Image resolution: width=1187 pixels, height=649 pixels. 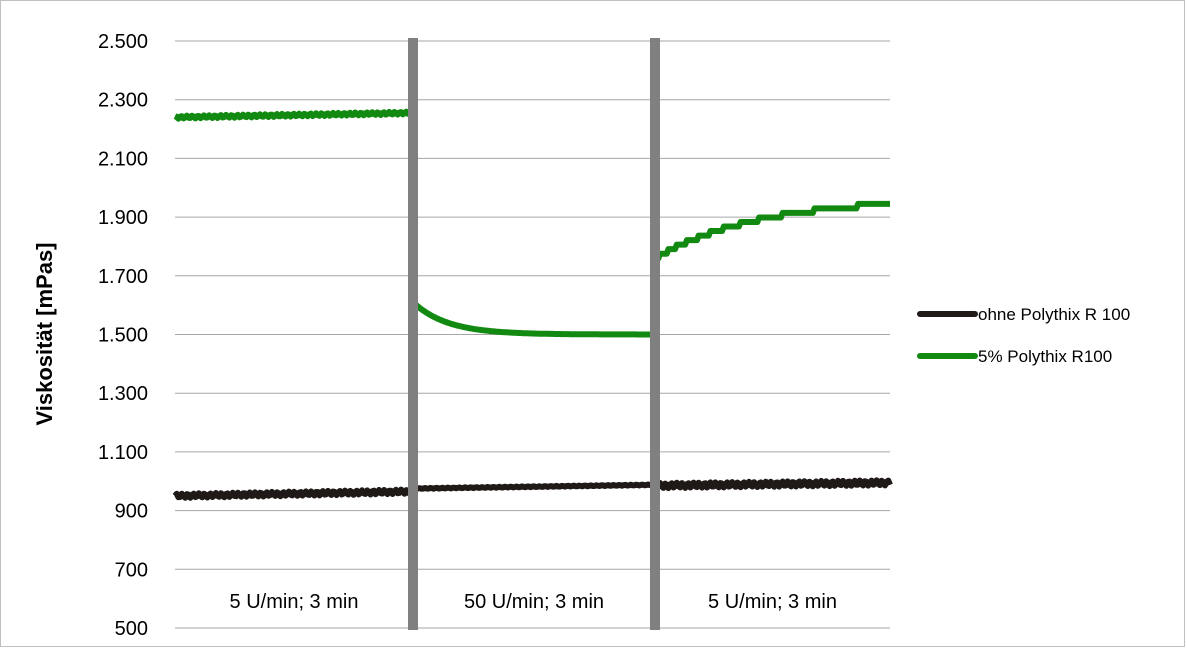 I want to click on segment-label: 50 U/min; 3 min, so click(x=534, y=602).